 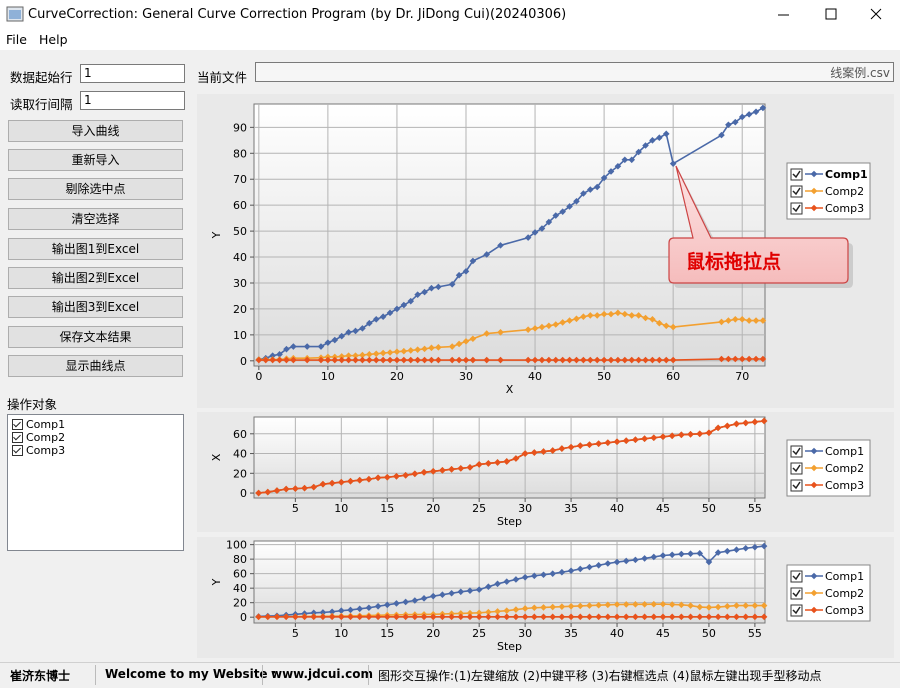 What do you see at coordinates (38, 437) in the screenshot?
I see `list-item: Comp2` at bounding box center [38, 437].